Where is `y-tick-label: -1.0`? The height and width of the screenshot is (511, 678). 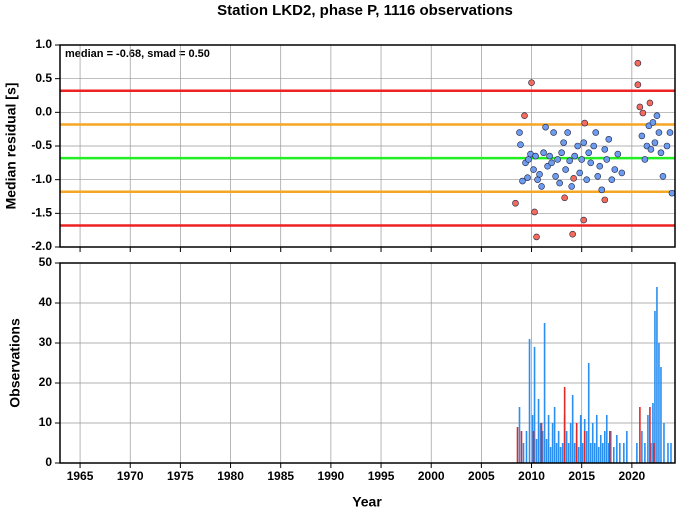
y-tick-label: -1.0 is located at coordinates (41, 179).